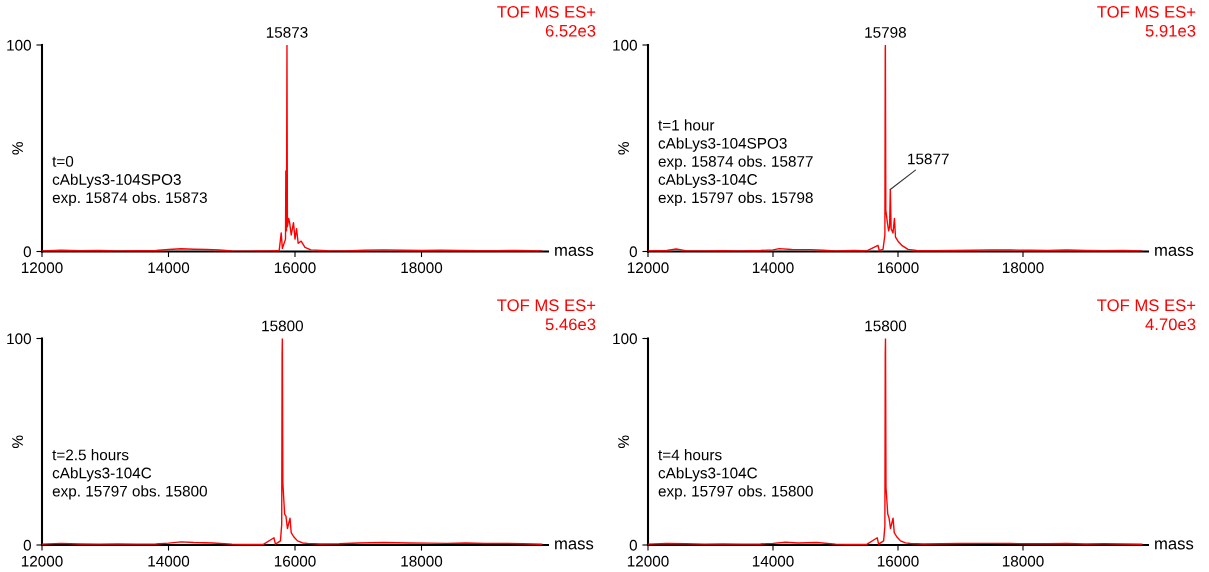  What do you see at coordinates (129, 474) in the screenshot?
I see `annotation: t=2.5 hours cAbLys3-104C exp. 15797 obs. 15800` at bounding box center [129, 474].